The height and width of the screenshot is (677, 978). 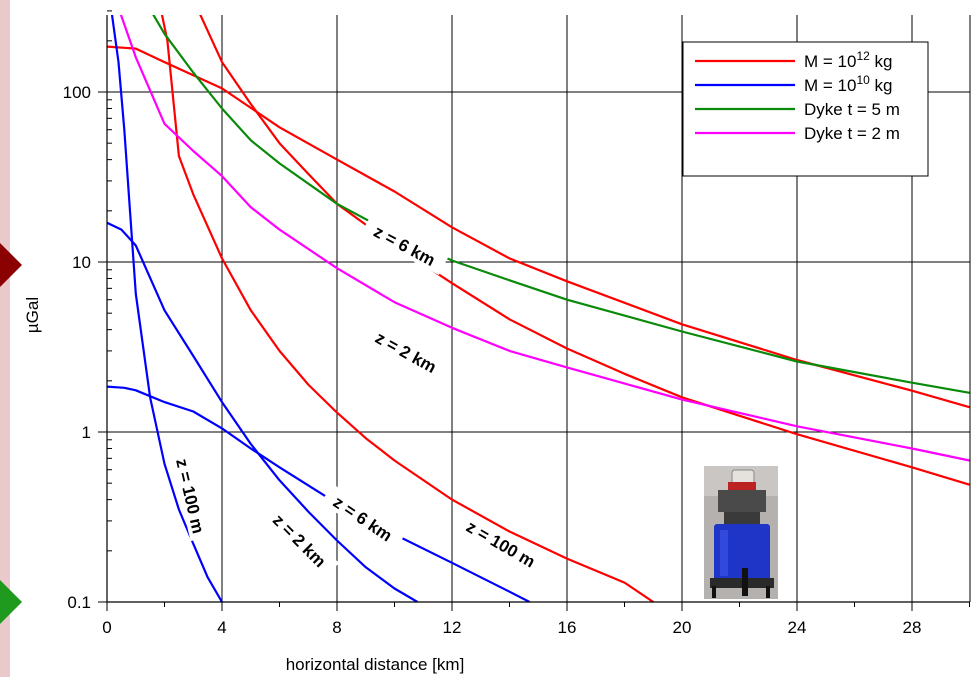 I want to click on curve-label: z = 6 km, so click(x=363, y=518).